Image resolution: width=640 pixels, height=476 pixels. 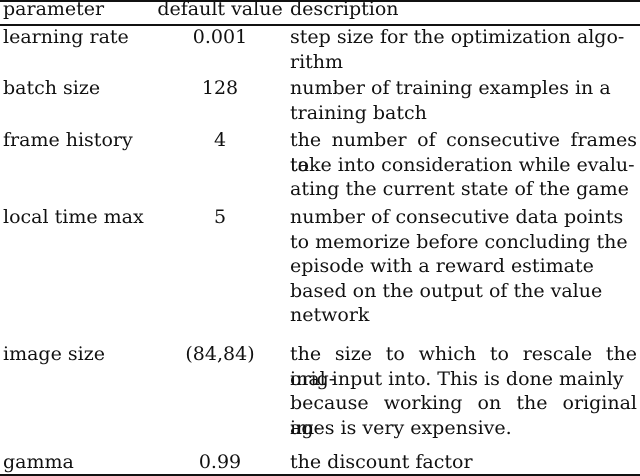 I want to click on row-local-time-max-description-line: based on the output of the value, so click(x=446, y=290).